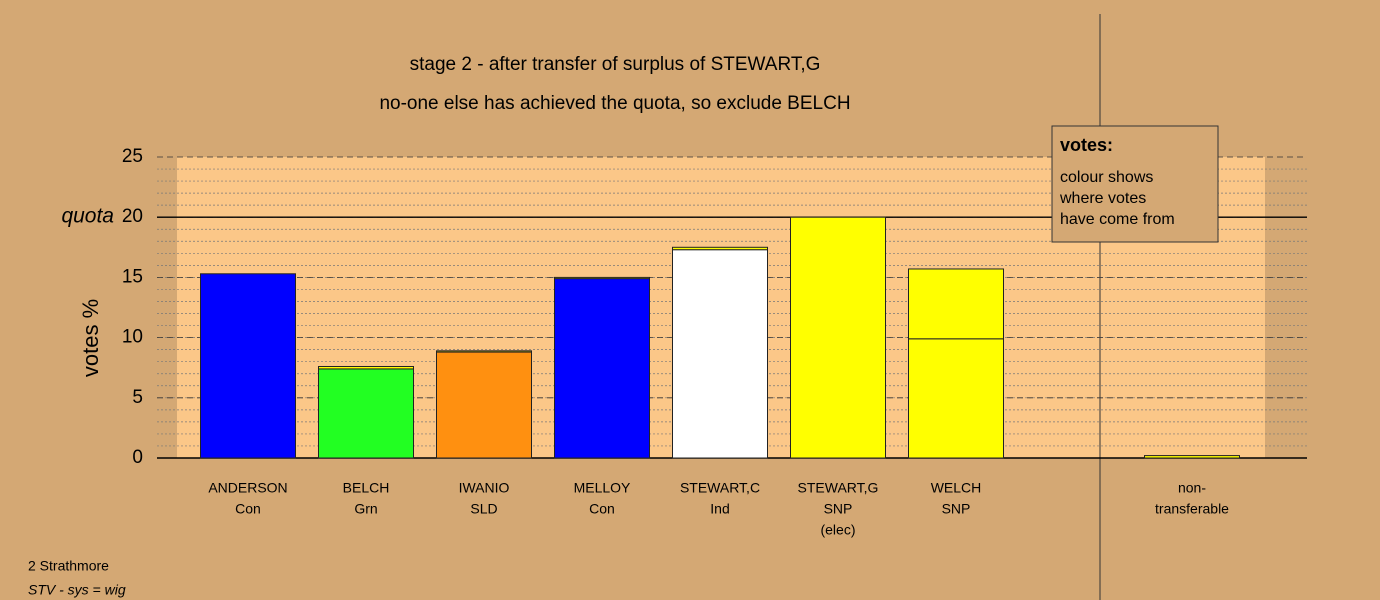  I want to click on x-tick-label: transferable, so click(1192, 509).